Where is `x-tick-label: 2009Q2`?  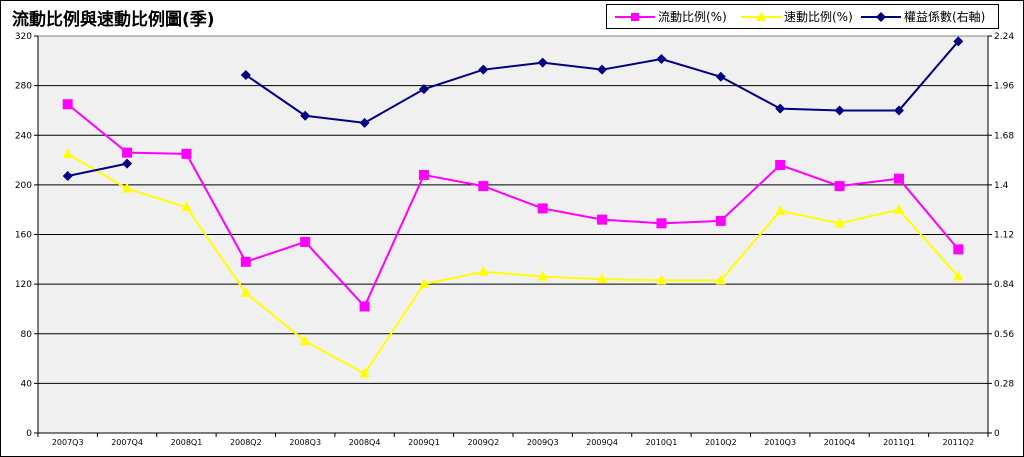
x-tick-label: 2009Q2 is located at coordinates (483, 442).